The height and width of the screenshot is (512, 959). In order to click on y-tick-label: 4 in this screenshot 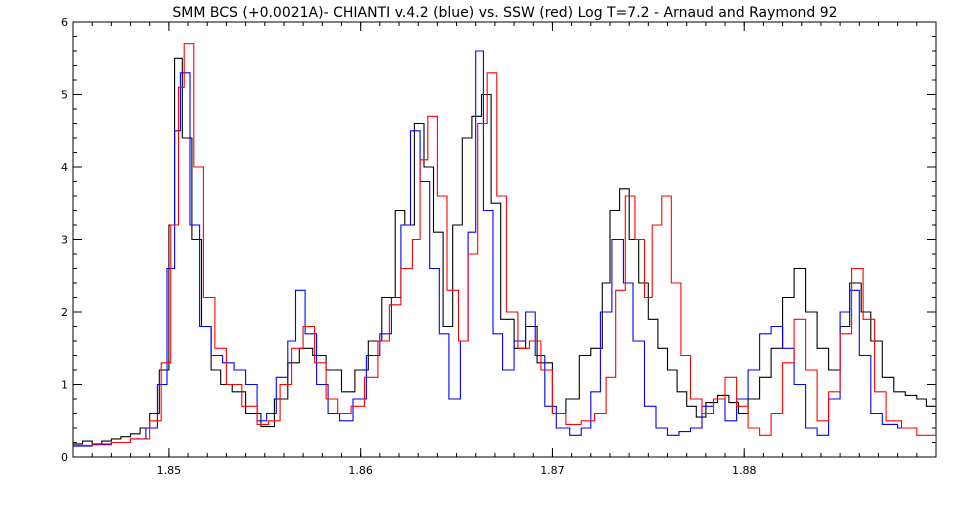, I will do `click(64, 167)`.